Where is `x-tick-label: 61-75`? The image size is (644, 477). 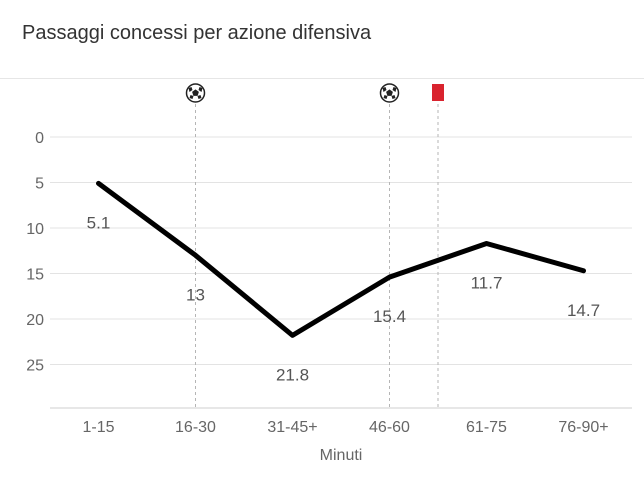
x-tick-label: 61-75 is located at coordinates (486, 427).